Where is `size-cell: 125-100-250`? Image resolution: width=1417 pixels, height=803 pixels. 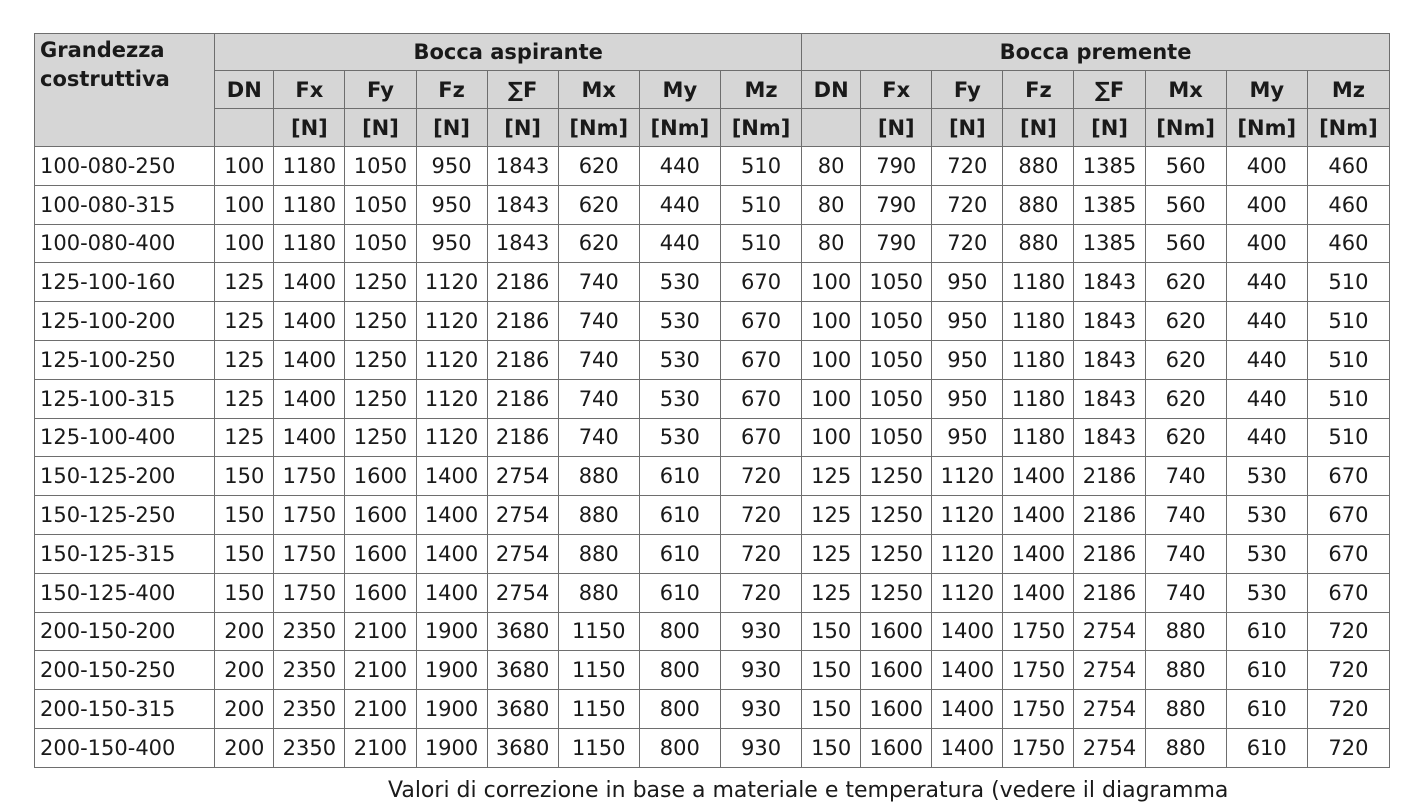 size-cell: 125-100-250 is located at coordinates (124, 359).